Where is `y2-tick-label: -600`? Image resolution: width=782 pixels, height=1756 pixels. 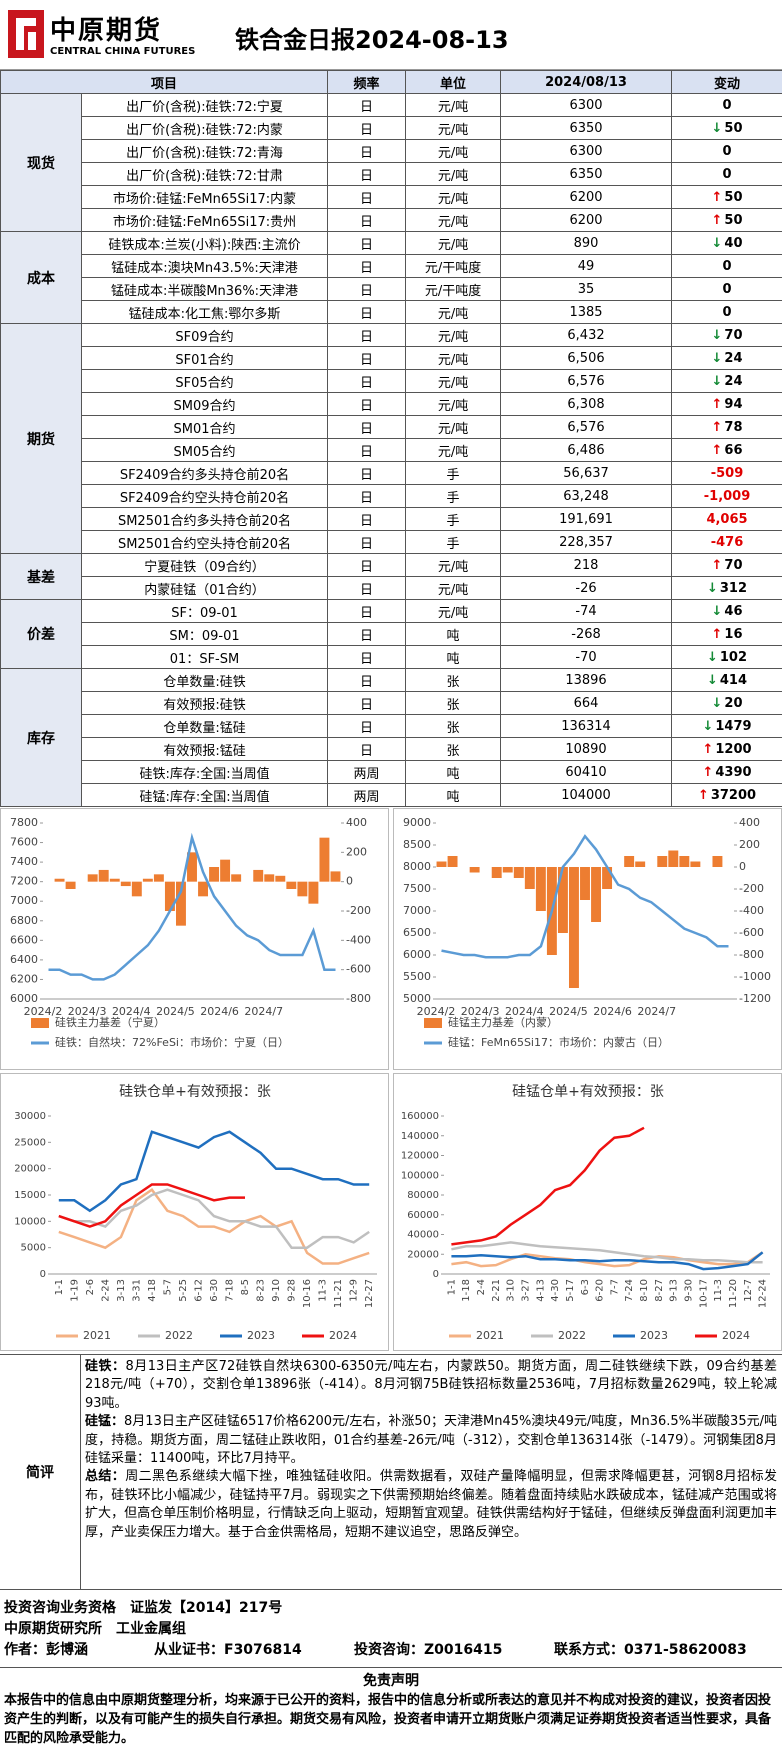
y2-tick-label: -600 is located at coordinates (751, 932).